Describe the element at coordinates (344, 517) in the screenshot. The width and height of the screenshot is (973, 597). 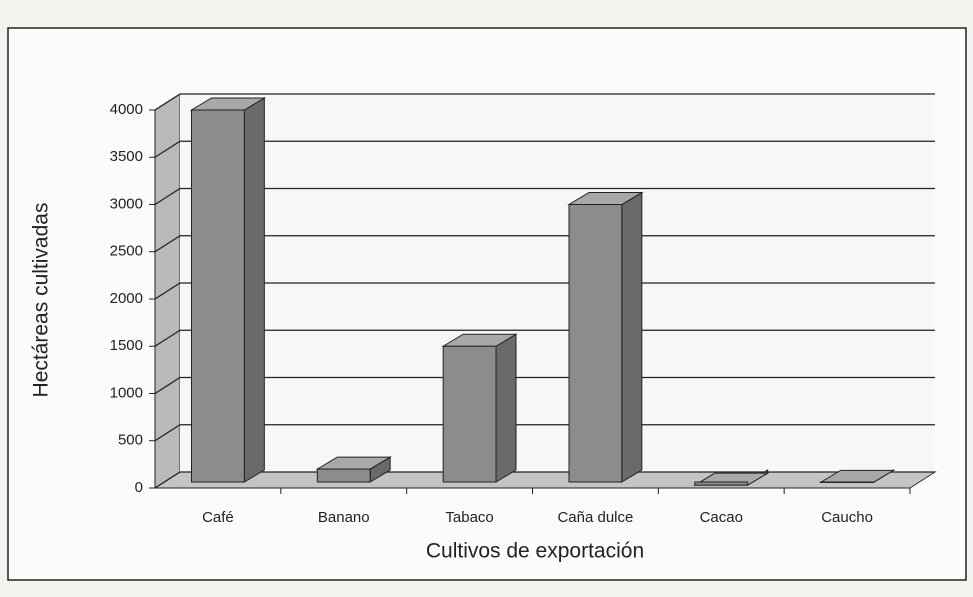
I see `x-tick-label: Banano` at that location.